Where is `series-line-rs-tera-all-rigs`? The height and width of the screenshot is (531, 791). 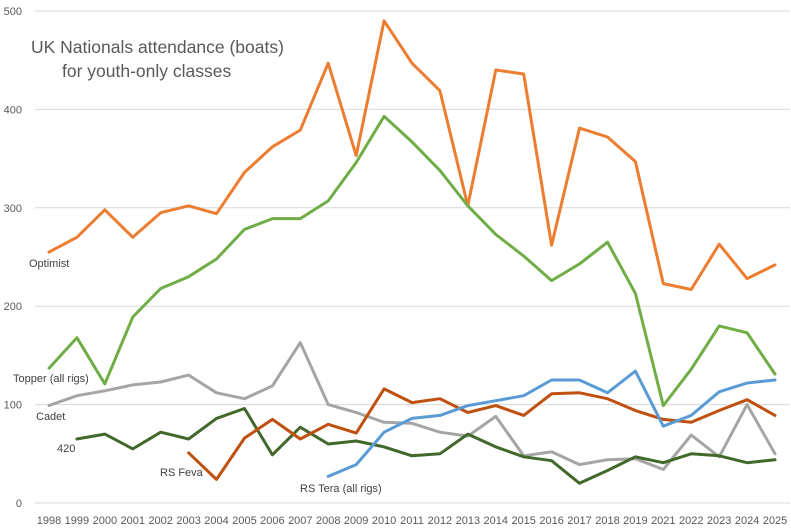
series-line-rs-tera-all-rigs is located at coordinates (551, 423).